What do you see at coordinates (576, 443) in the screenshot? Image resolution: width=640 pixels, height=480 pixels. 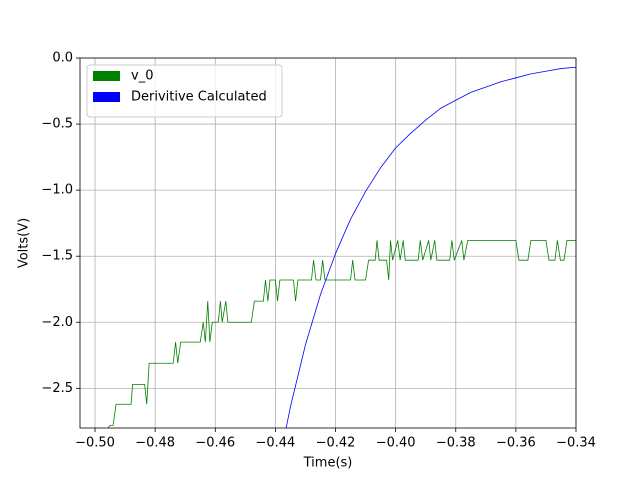 I see `x-tick-label: −0.34` at bounding box center [576, 443].